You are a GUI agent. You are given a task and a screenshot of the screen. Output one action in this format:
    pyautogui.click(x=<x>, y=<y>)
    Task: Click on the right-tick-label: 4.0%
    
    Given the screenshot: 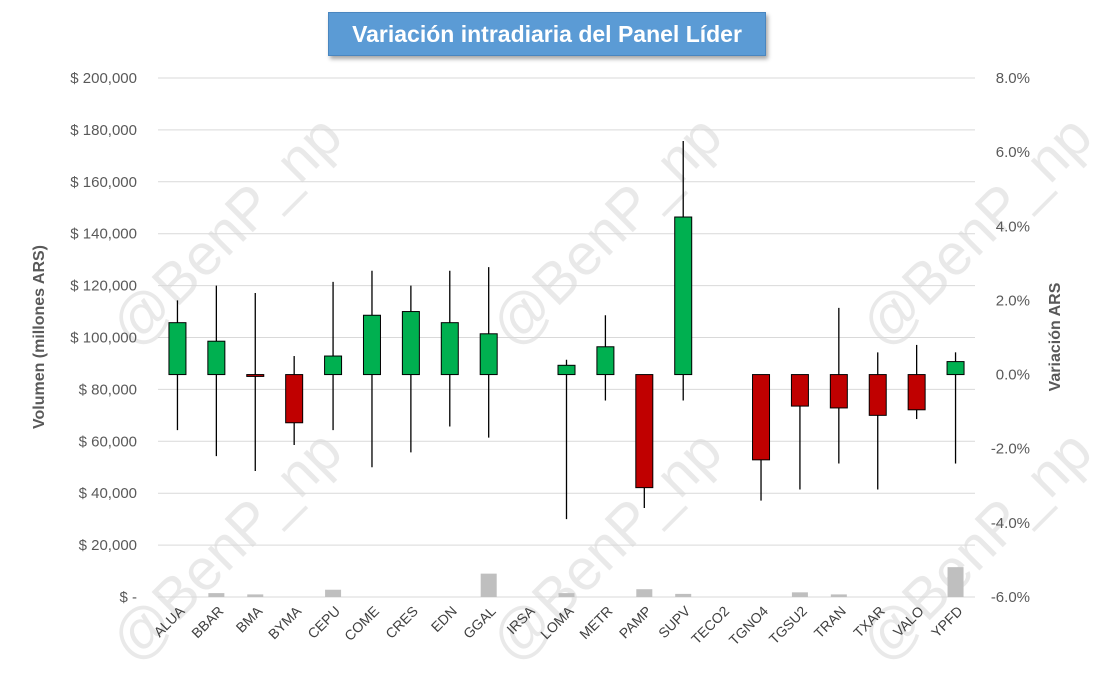 What is the action you would take?
    pyautogui.click(x=1013, y=226)
    